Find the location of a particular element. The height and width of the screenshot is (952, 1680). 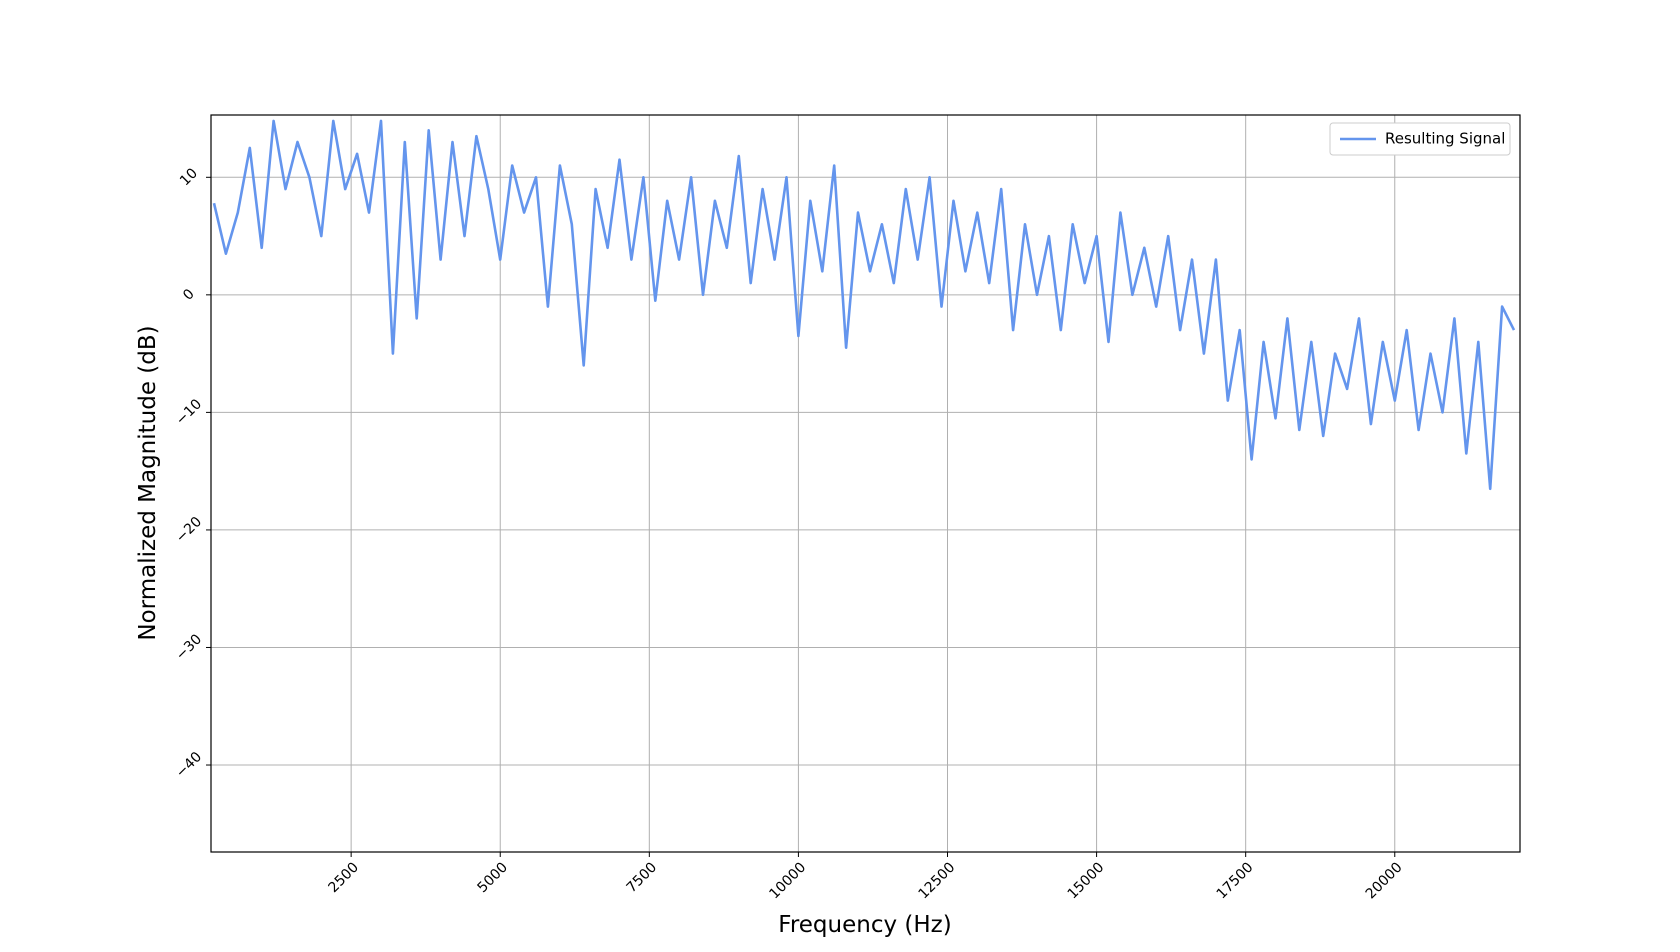

x-tick-label: 17500 is located at coordinates (1235, 881).